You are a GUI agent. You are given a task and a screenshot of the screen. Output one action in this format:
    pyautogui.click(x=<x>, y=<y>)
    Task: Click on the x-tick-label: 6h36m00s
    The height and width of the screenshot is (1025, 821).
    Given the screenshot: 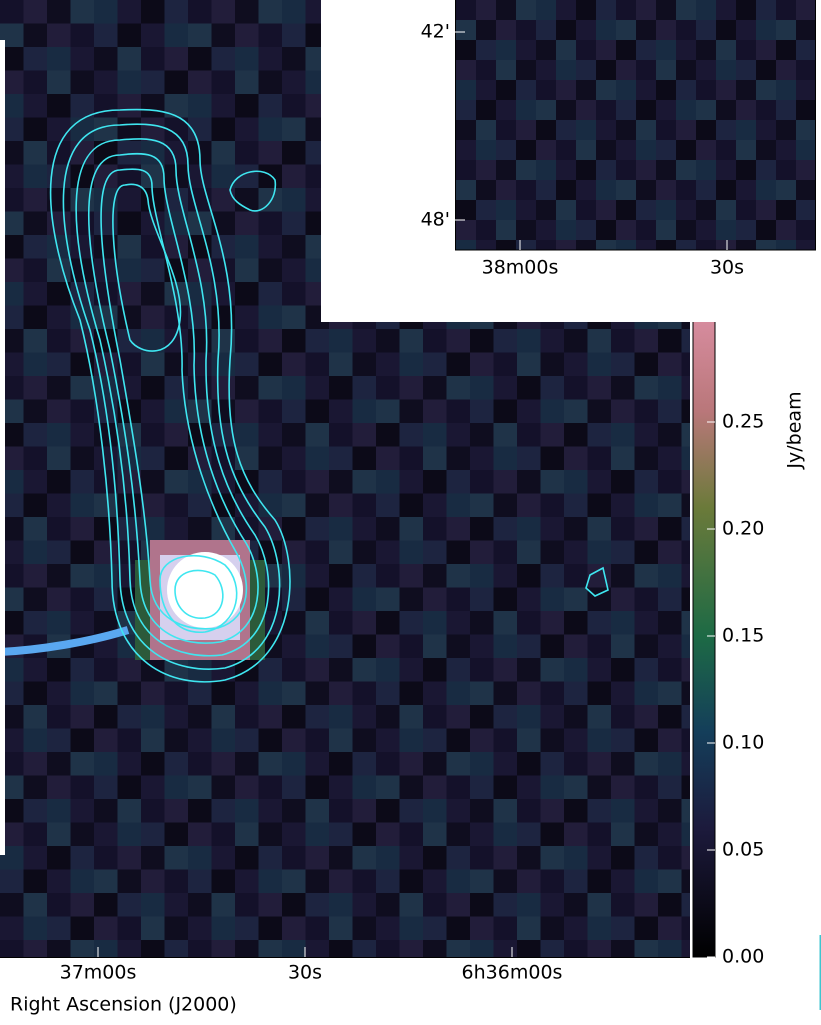 What is the action you would take?
    pyautogui.click(x=512, y=973)
    